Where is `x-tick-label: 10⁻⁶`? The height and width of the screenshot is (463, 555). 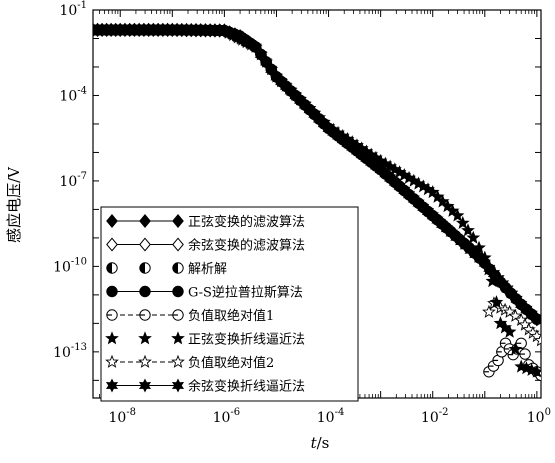 x-tick-label: 10⁻⁶ is located at coordinates (227, 416).